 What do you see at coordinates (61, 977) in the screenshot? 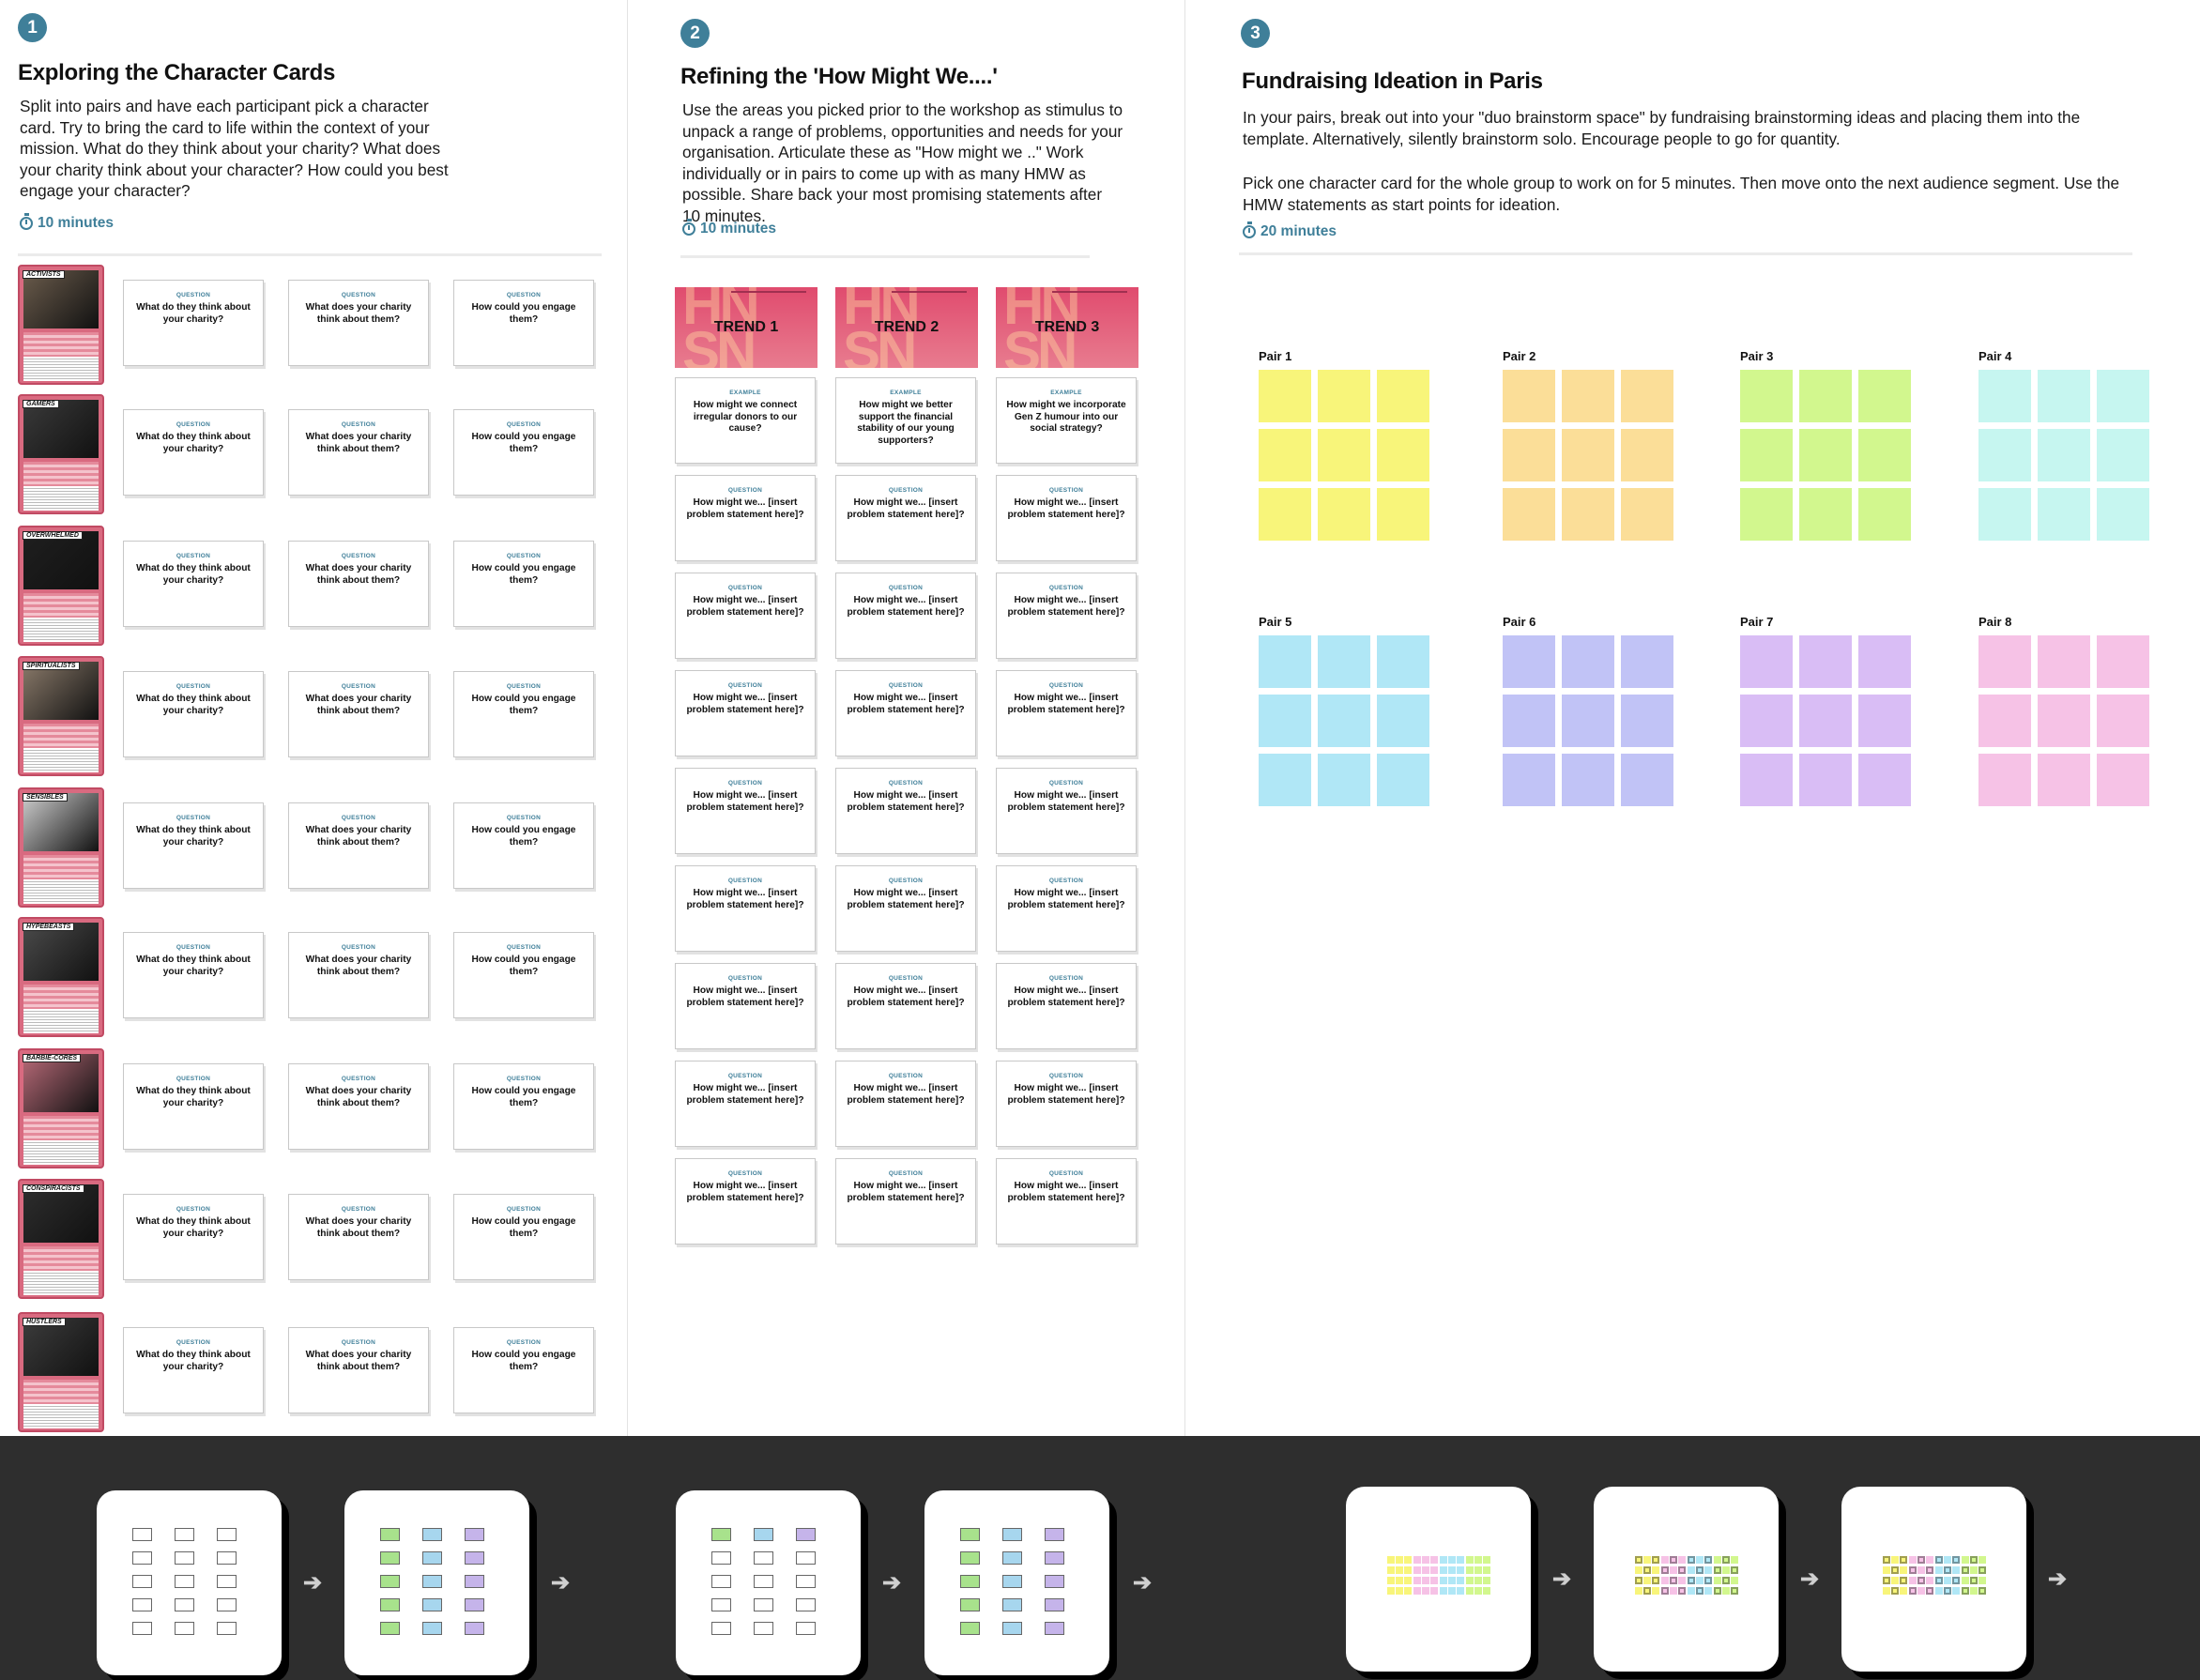
I see `character-card: HYPEBEASTS` at bounding box center [61, 977].